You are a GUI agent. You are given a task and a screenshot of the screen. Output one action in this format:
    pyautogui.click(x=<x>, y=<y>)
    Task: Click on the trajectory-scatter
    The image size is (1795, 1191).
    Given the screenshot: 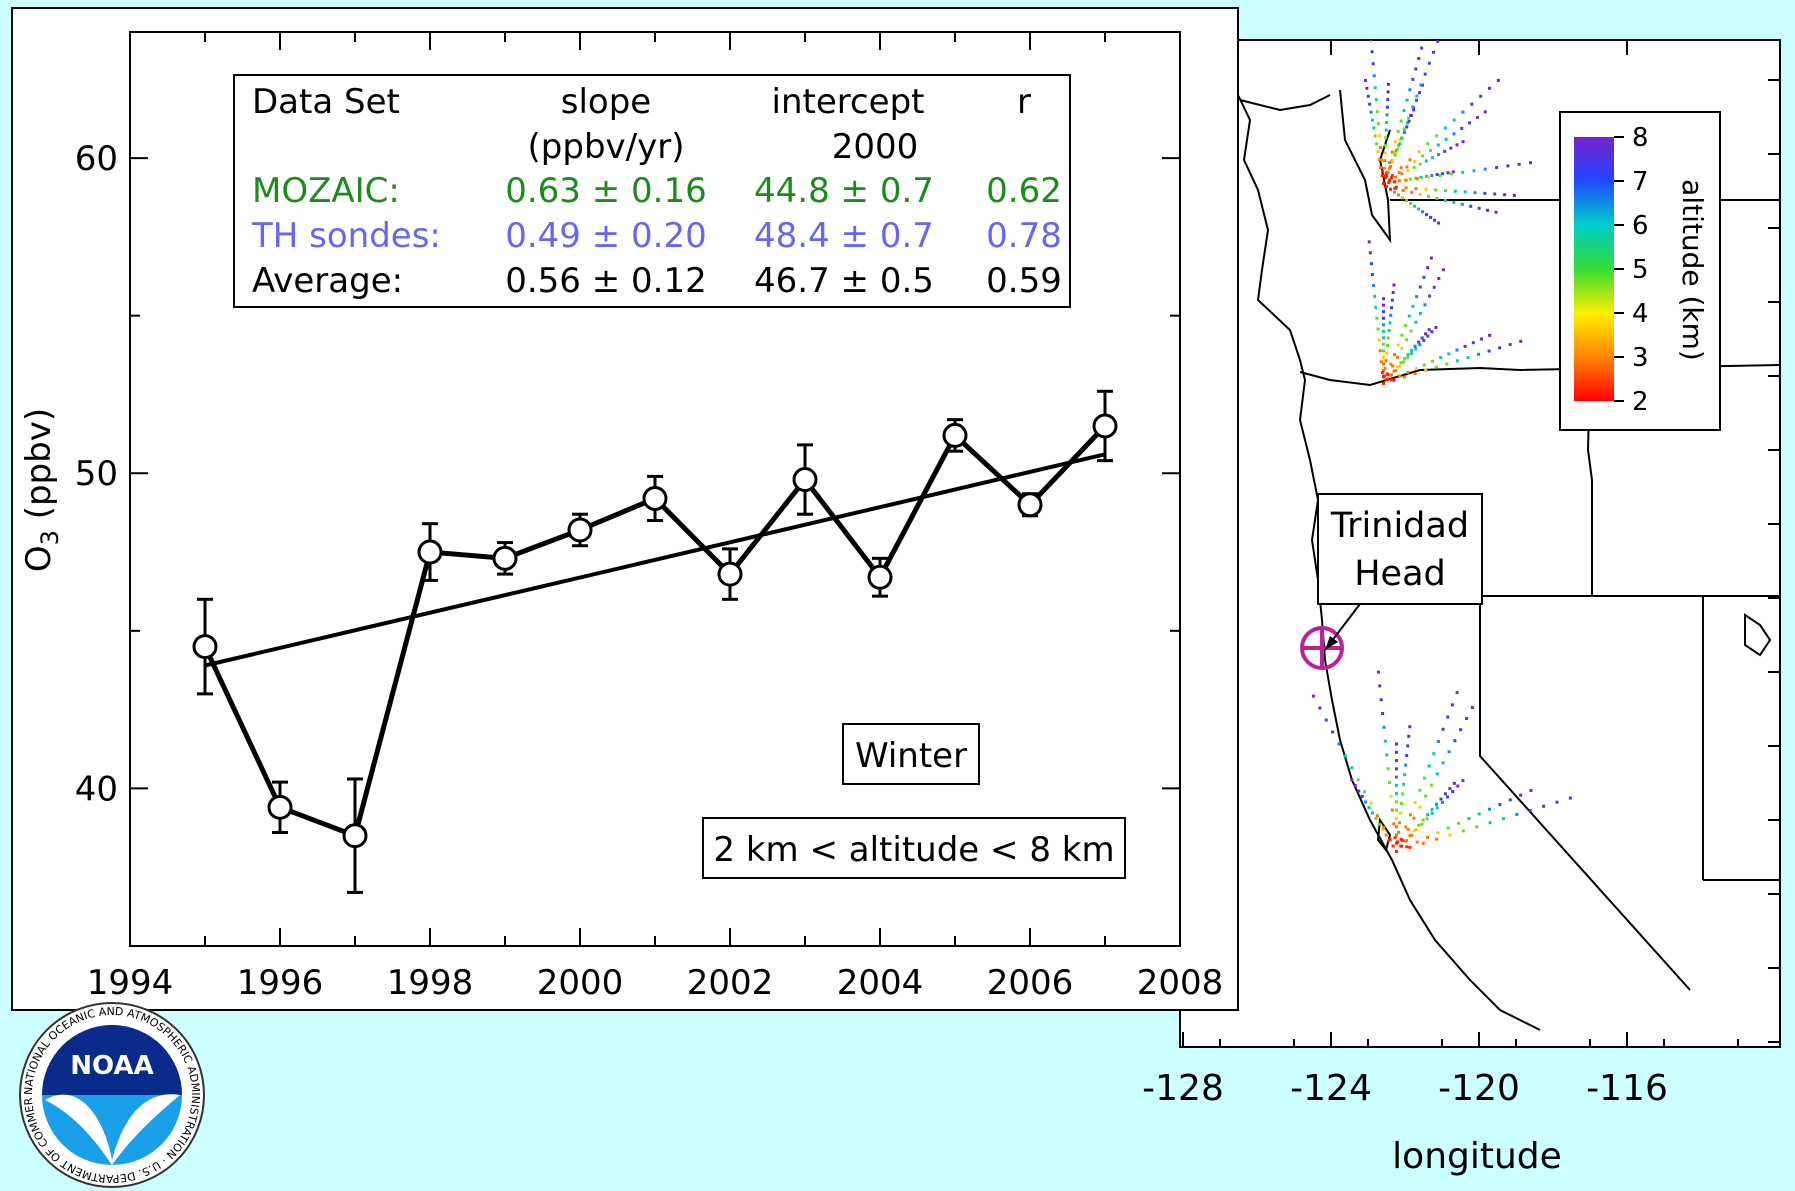 What is the action you would take?
    pyautogui.click(x=1441, y=446)
    